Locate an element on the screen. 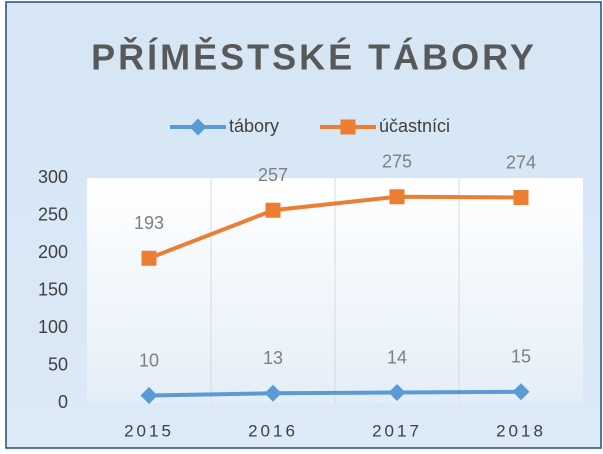 This screenshot has width=603, height=454. data-label: 257 is located at coordinates (273, 175).